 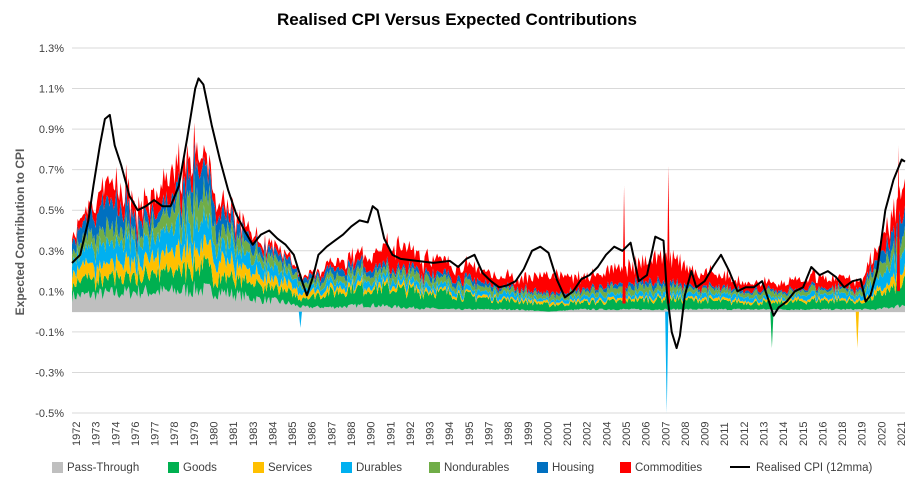 I want to click on x-tick-label: 2002, so click(x=588, y=434).